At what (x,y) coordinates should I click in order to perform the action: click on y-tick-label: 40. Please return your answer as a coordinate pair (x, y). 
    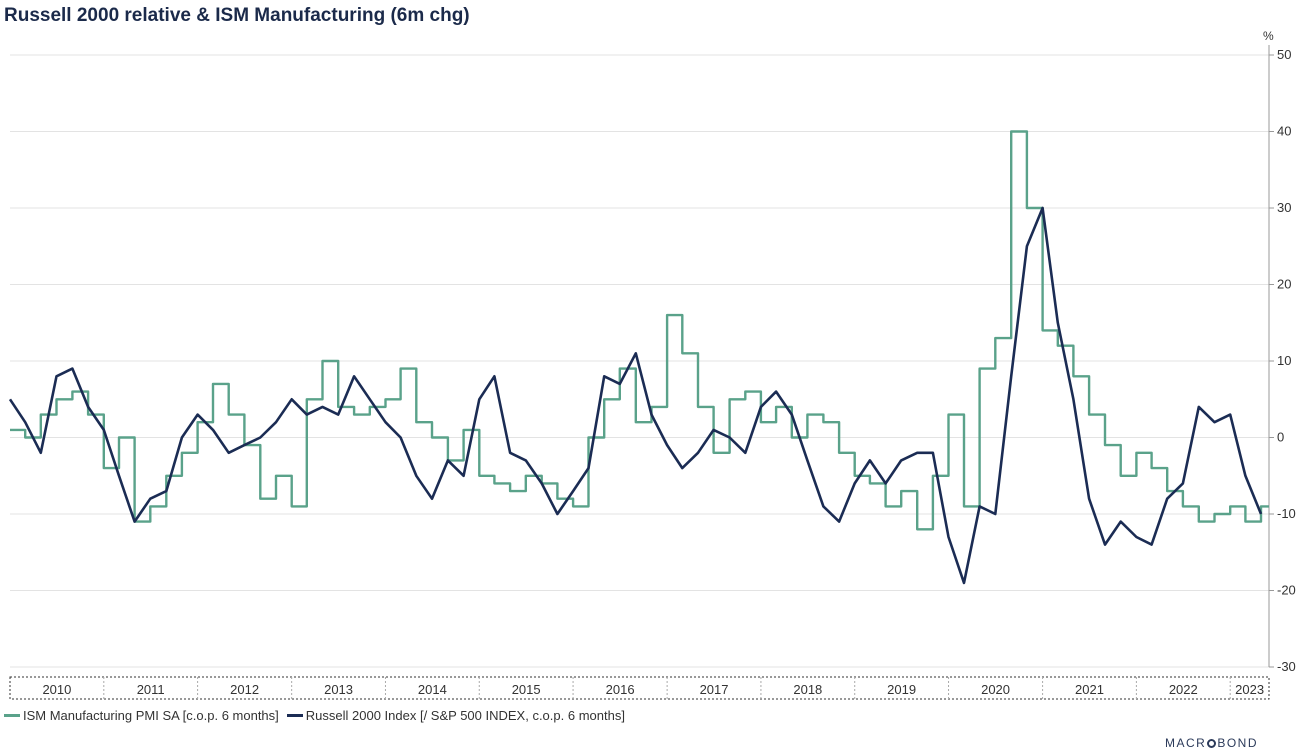
    Looking at the image, I should click on (1284, 131).